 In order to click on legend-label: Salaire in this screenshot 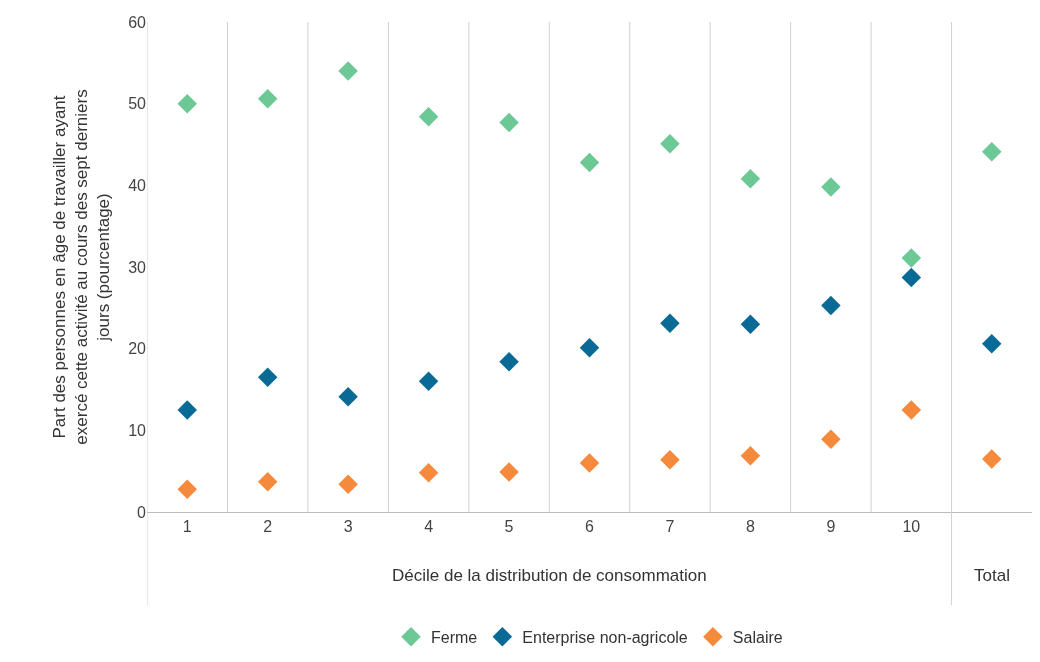, I will do `click(757, 637)`.